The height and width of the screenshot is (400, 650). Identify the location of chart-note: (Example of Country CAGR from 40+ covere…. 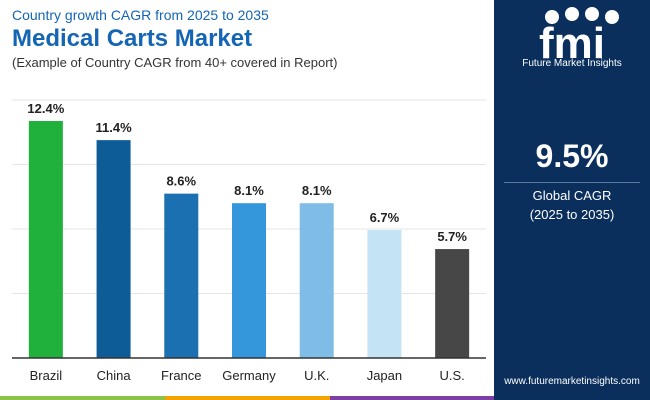
(175, 62).